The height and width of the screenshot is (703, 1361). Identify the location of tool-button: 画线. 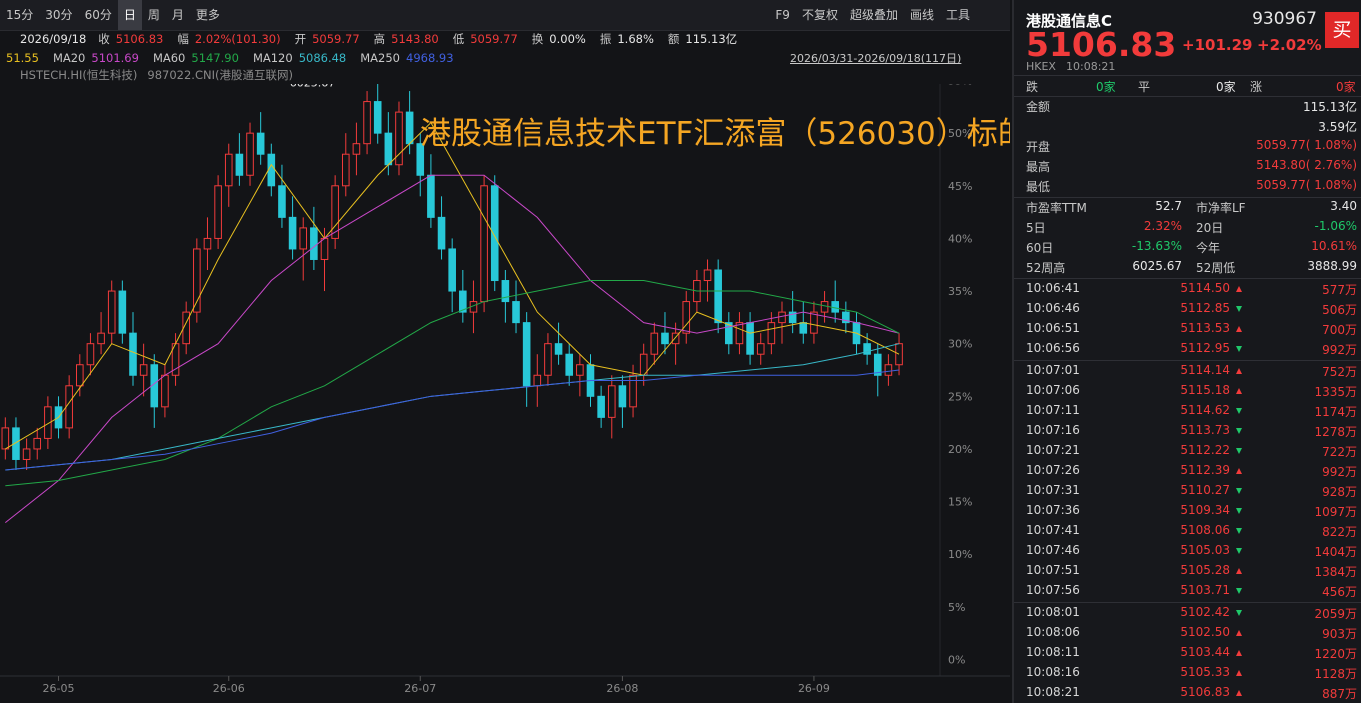
(921, 15).